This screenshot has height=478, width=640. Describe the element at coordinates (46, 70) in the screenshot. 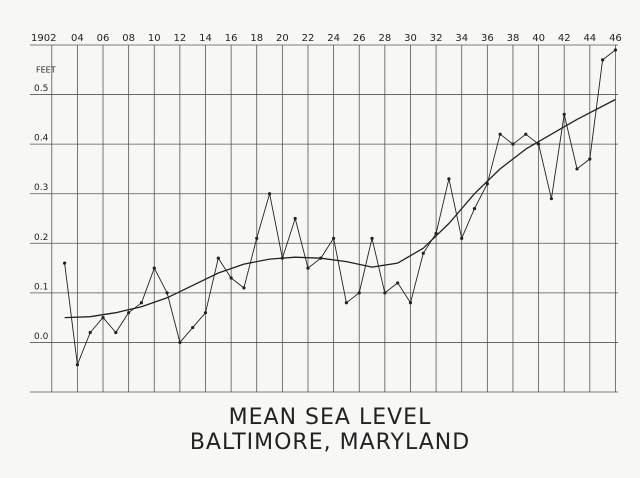

I see `y-axis-label: FEET` at that location.